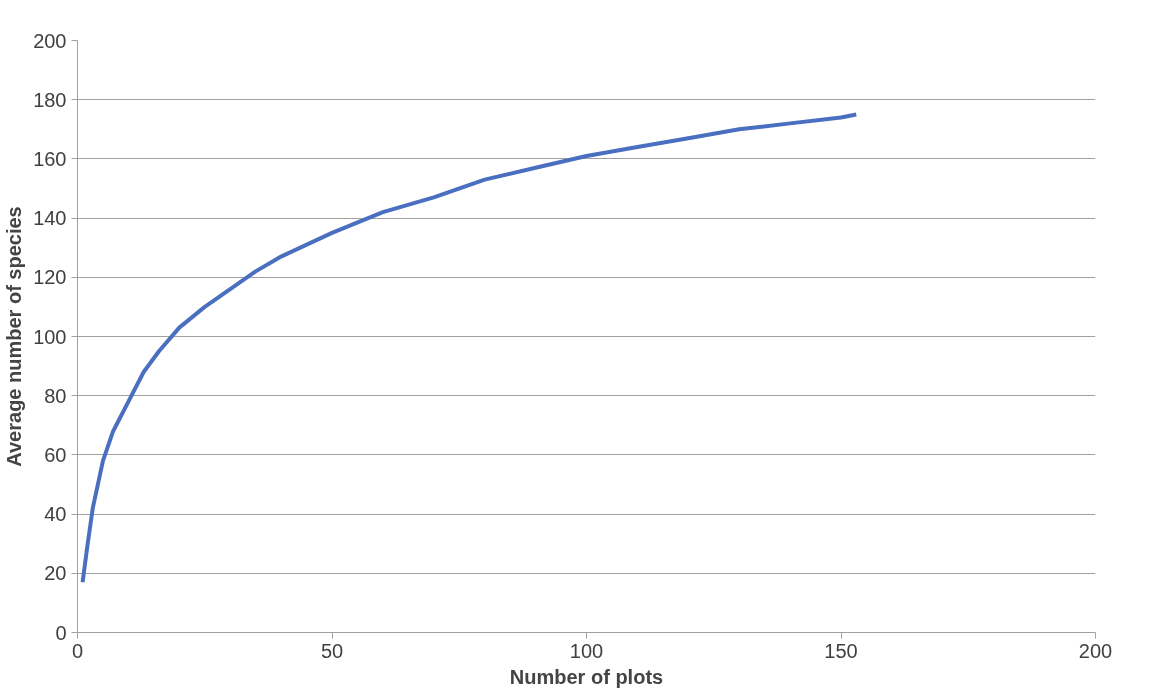  I want to click on y-tick-label: 40, so click(55, 514).